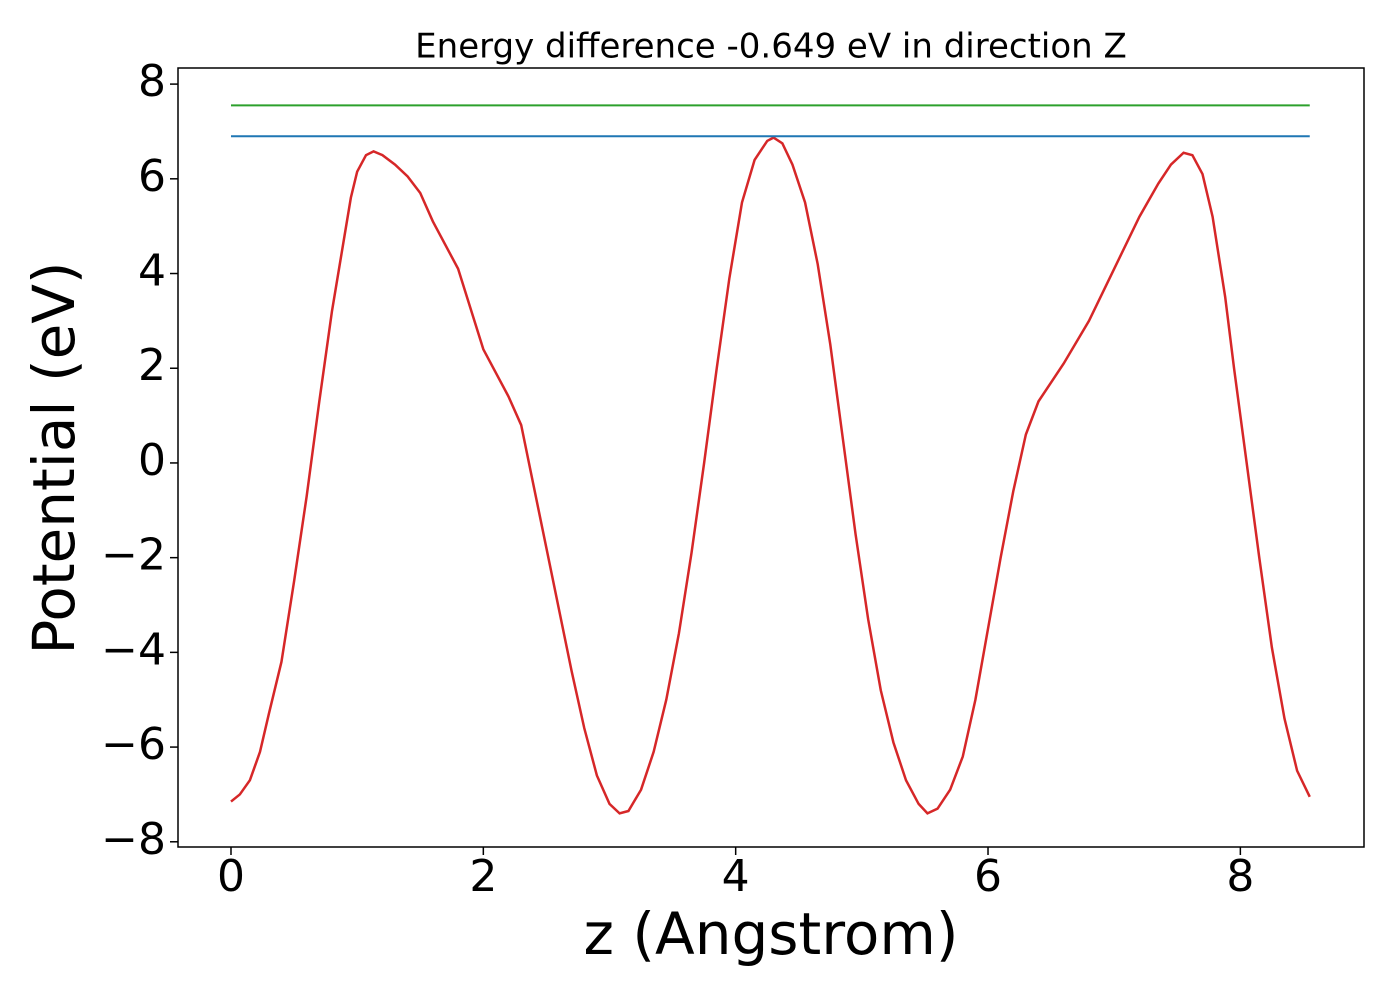 This screenshot has height=1004, width=1400. What do you see at coordinates (771, 934) in the screenshot?
I see `x-axis-label: z (Angstrom)` at bounding box center [771, 934].